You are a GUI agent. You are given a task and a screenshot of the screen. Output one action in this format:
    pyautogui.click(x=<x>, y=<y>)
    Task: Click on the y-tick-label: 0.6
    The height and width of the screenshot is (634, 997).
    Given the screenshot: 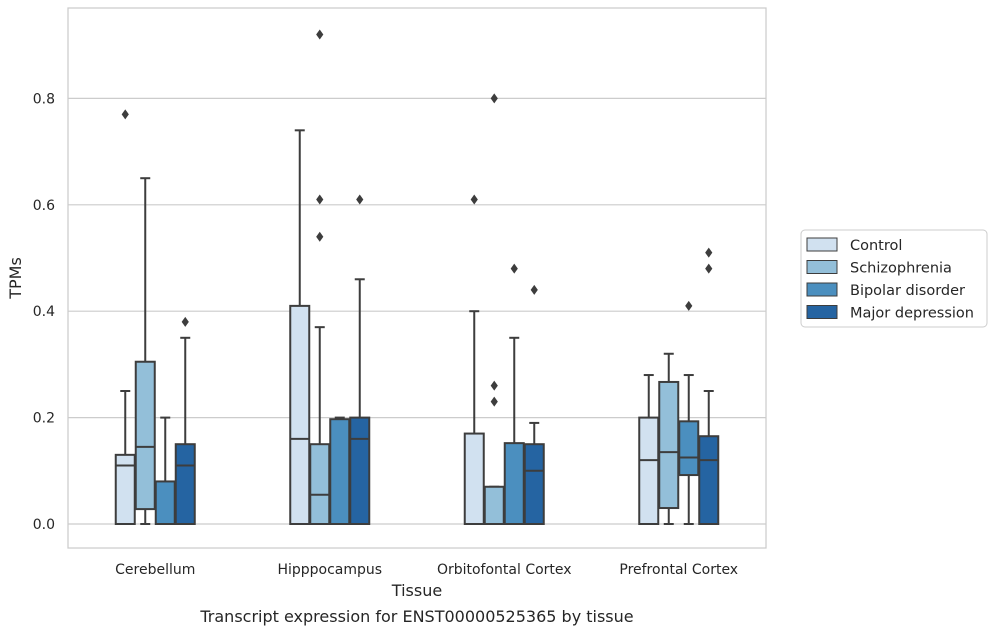 What is the action you would take?
    pyautogui.click(x=44, y=206)
    